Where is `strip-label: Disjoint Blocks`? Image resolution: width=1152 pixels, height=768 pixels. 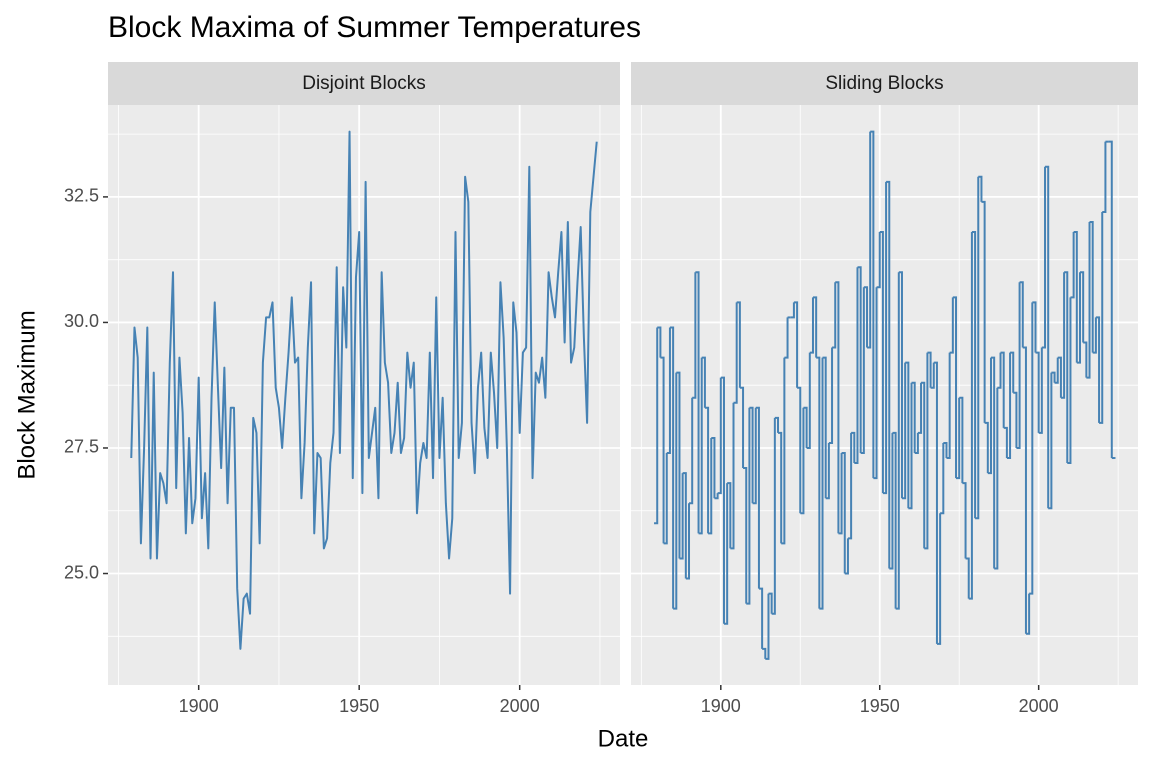 strip-label: Disjoint Blocks is located at coordinates (364, 83).